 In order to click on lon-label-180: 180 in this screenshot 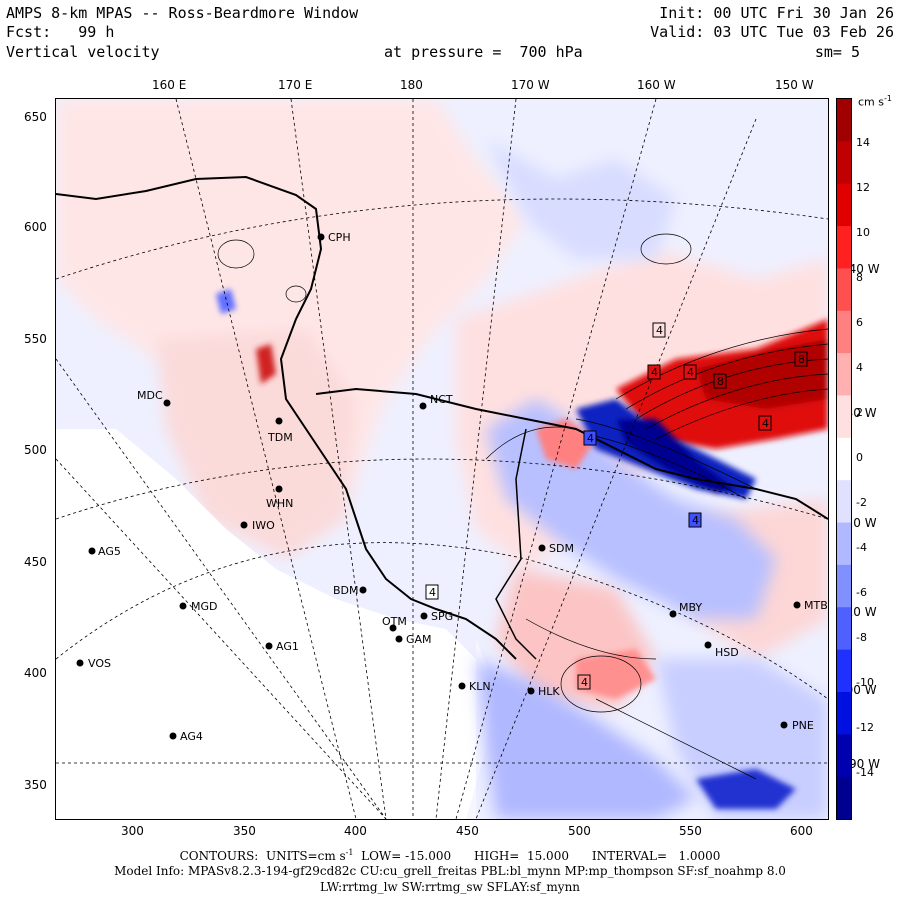, I will do `click(411, 85)`.